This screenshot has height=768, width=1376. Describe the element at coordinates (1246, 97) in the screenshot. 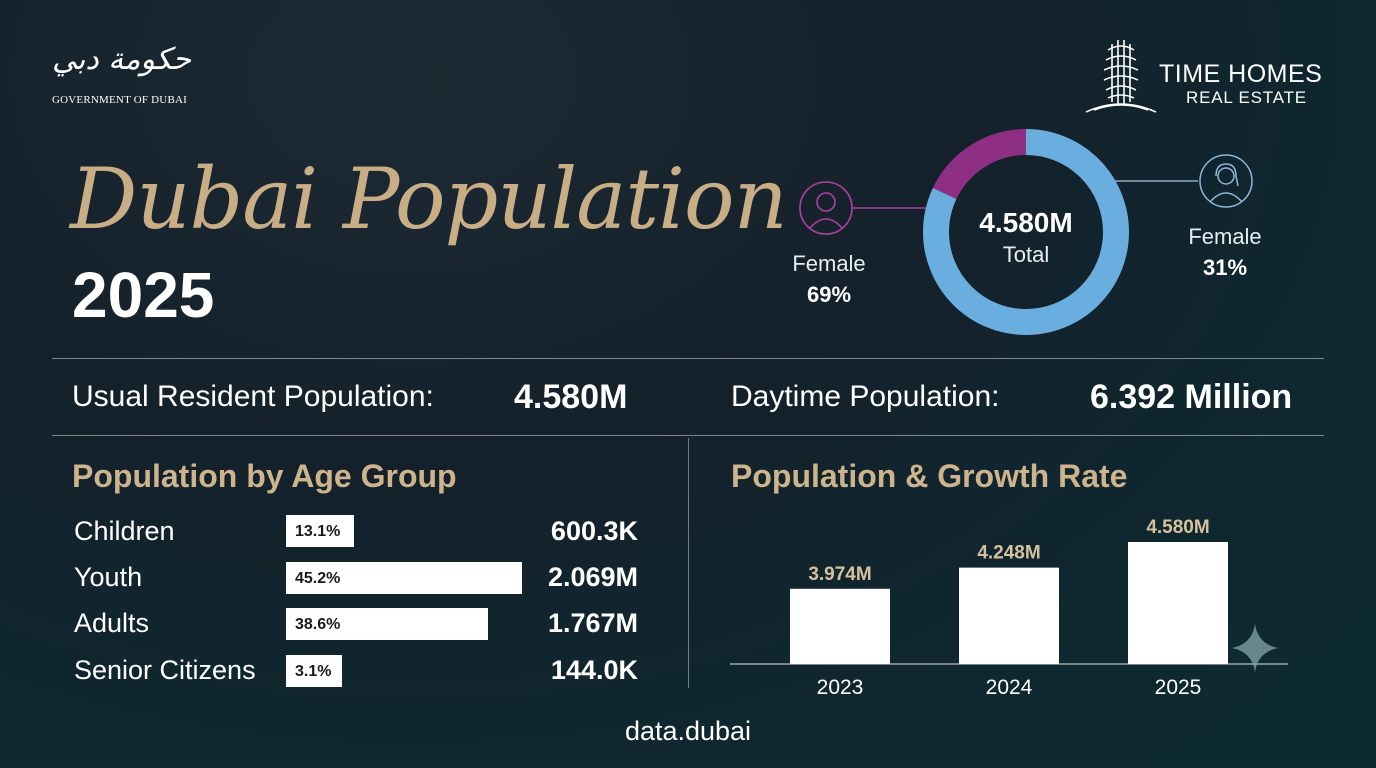

I see `brand-subtitle: REAL ESTATE` at that location.